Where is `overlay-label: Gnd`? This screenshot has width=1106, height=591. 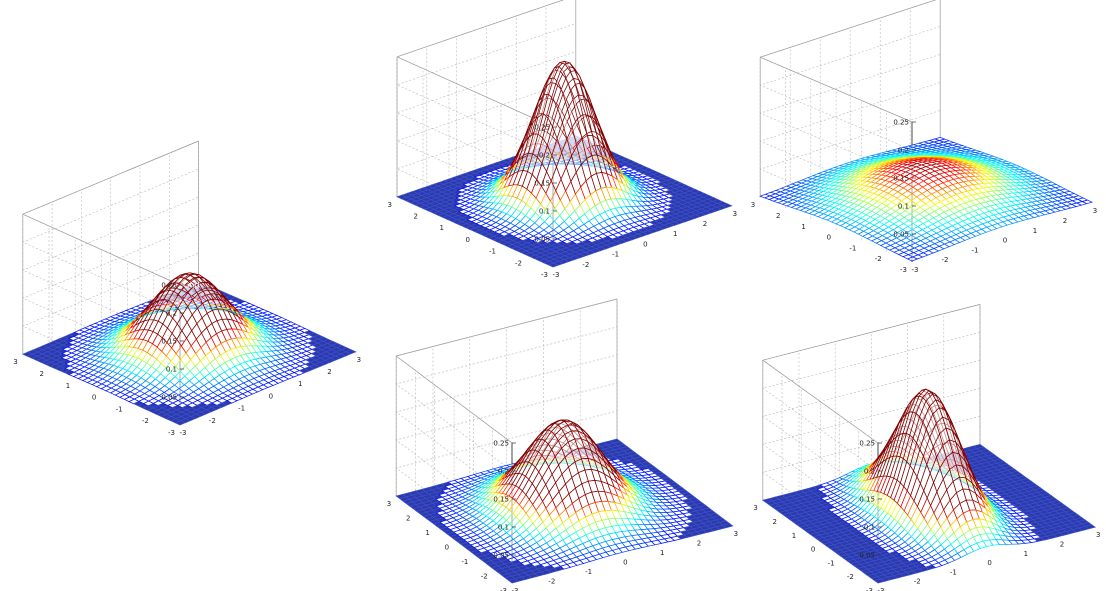
overlay-label: Gnd is located at coordinates (191, 285).